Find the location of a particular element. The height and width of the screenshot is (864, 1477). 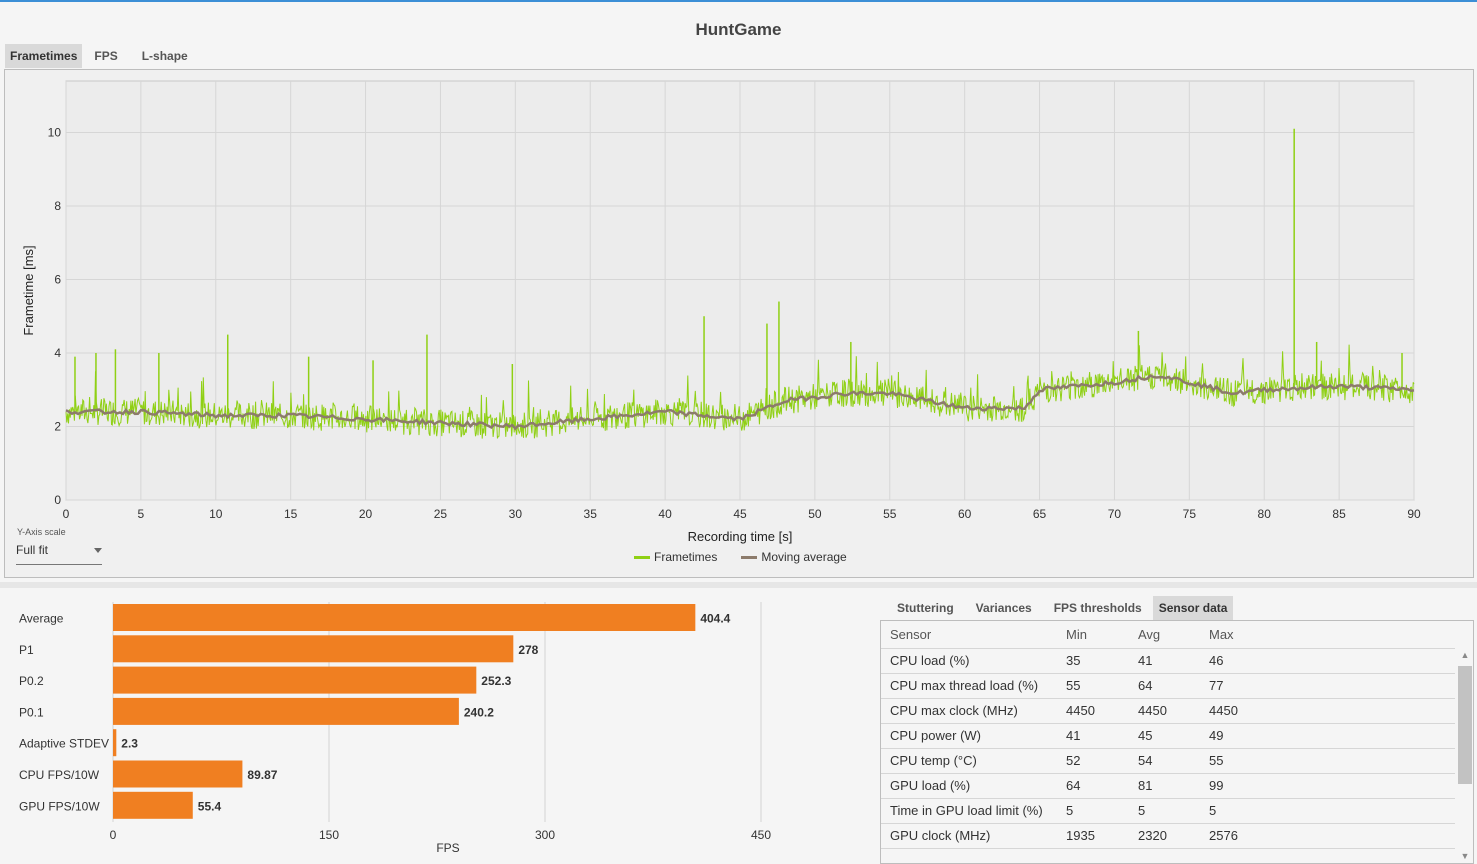

sensor-avg: 4450 is located at coordinates (1164, 711).